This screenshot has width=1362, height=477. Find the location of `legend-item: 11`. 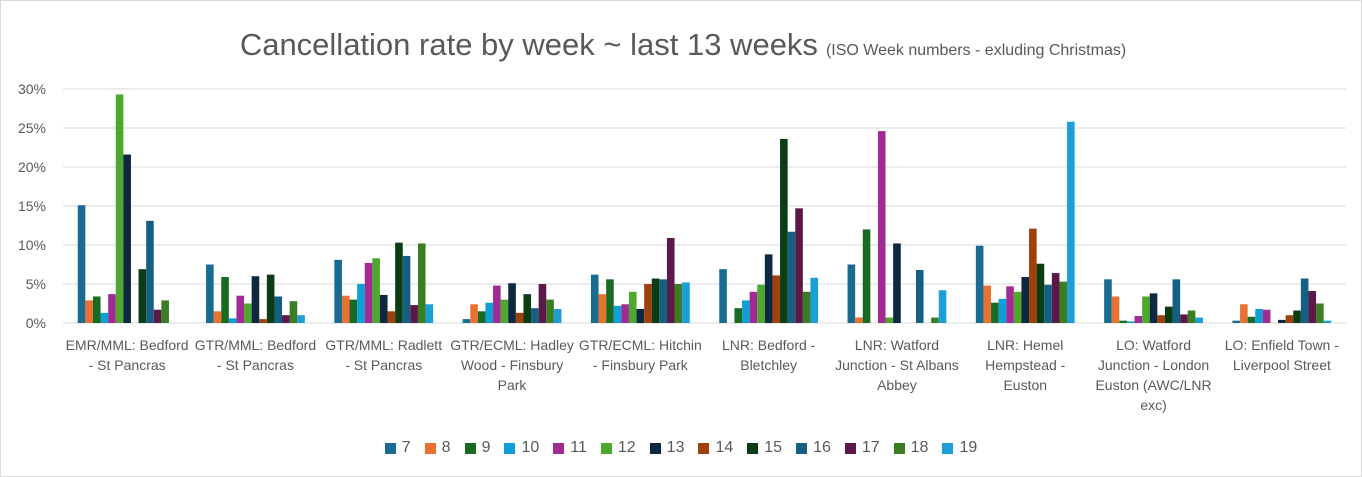

legend-item: 11 is located at coordinates (570, 448).